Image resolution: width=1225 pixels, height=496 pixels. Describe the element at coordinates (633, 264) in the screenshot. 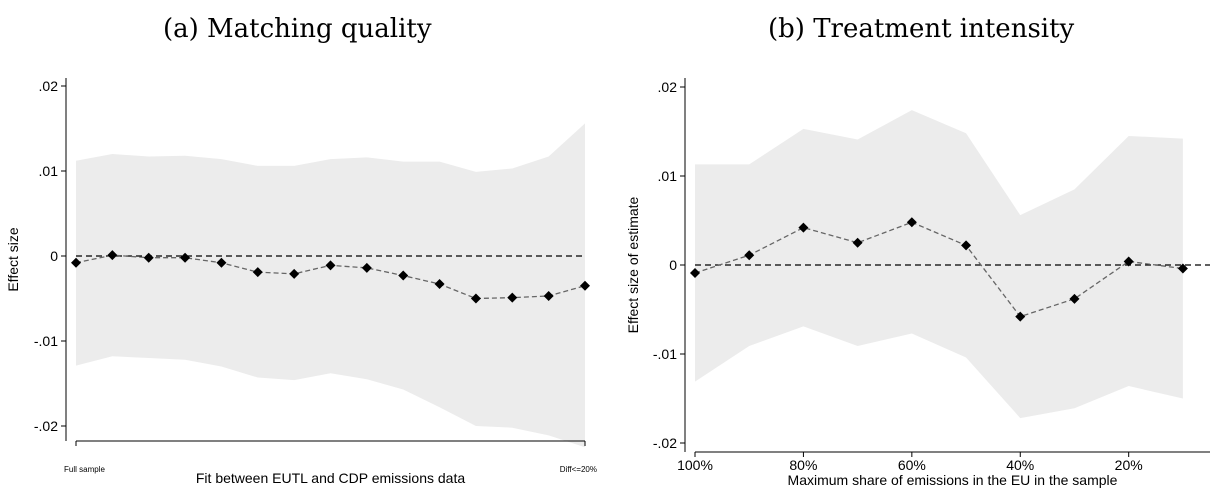

I see `y-axis-title: Effect size of estimate` at that location.